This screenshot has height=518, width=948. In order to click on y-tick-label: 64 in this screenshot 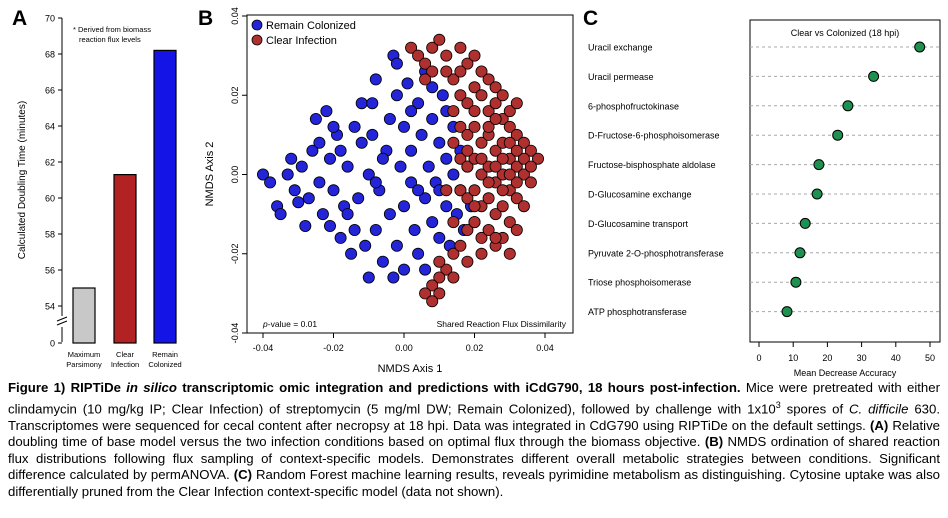, I will do `click(50, 127)`.